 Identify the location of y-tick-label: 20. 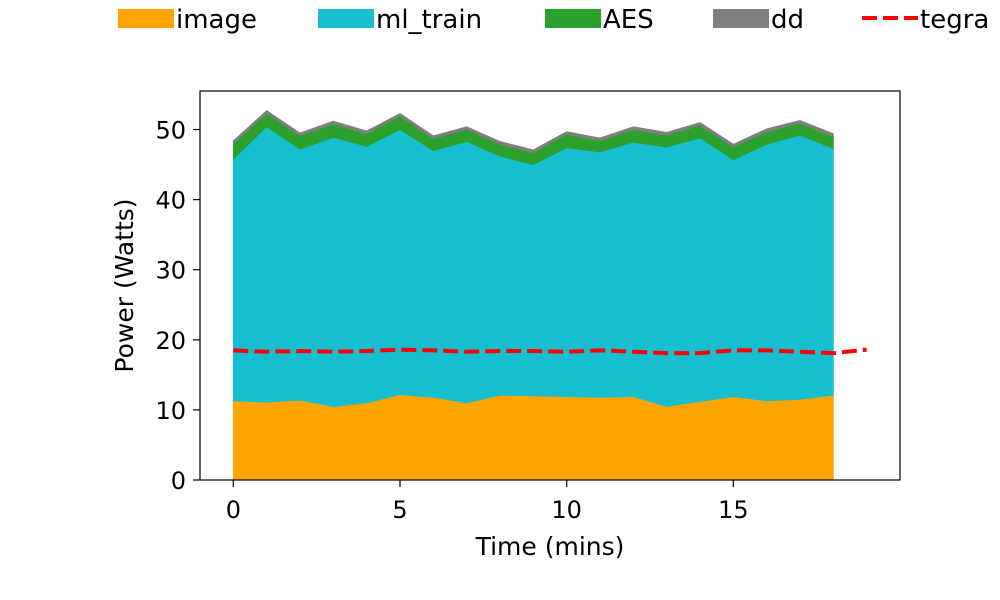
(170, 341).